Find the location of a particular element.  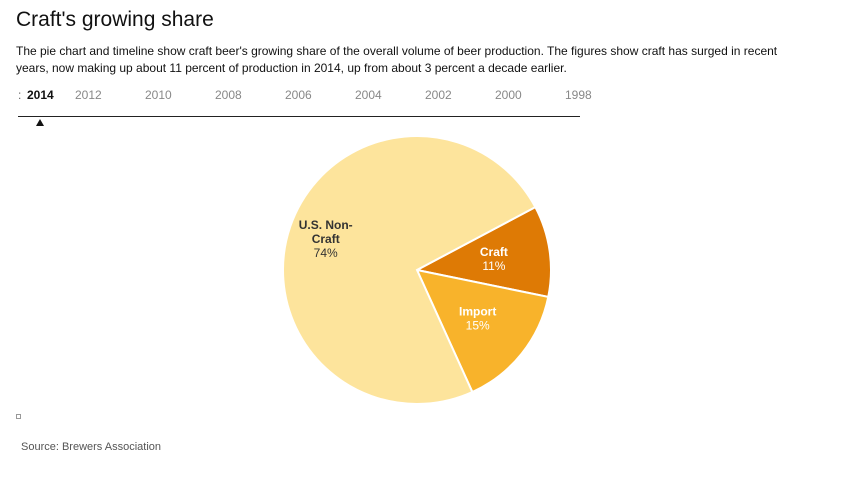

timeline-scroll-handle: : is located at coordinates (20, 95).